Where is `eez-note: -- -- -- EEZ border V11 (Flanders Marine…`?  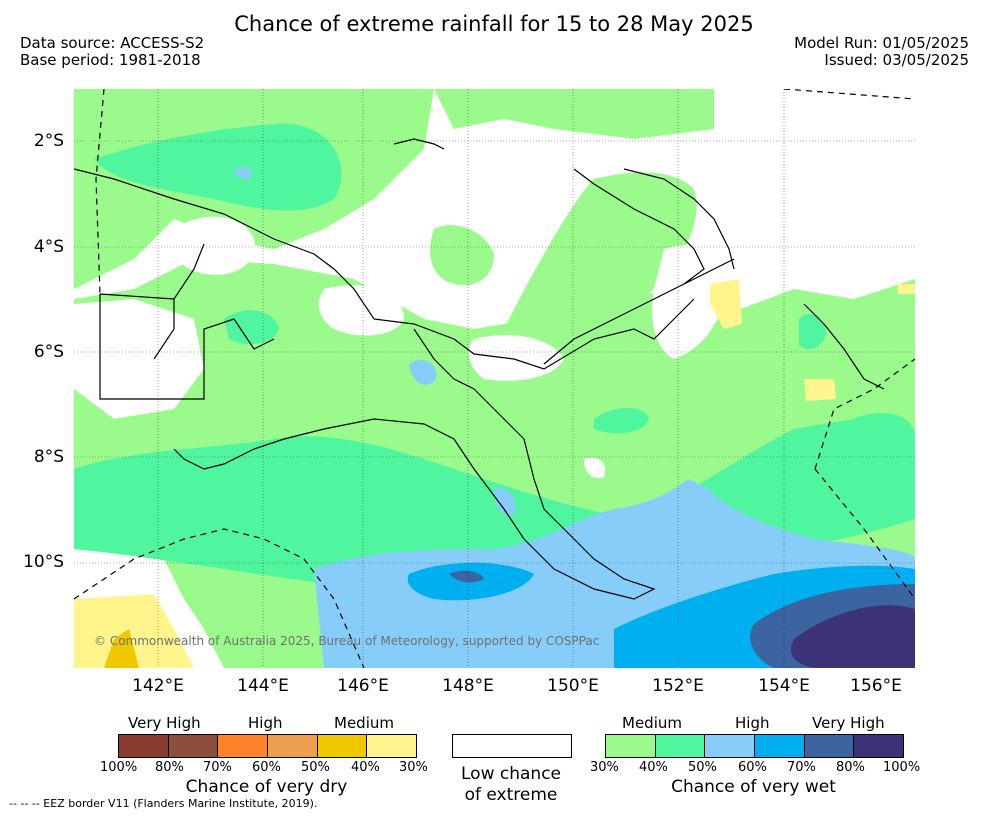
eez-note: -- -- -- EEZ border V11 (Flanders Marine… is located at coordinates (163, 803).